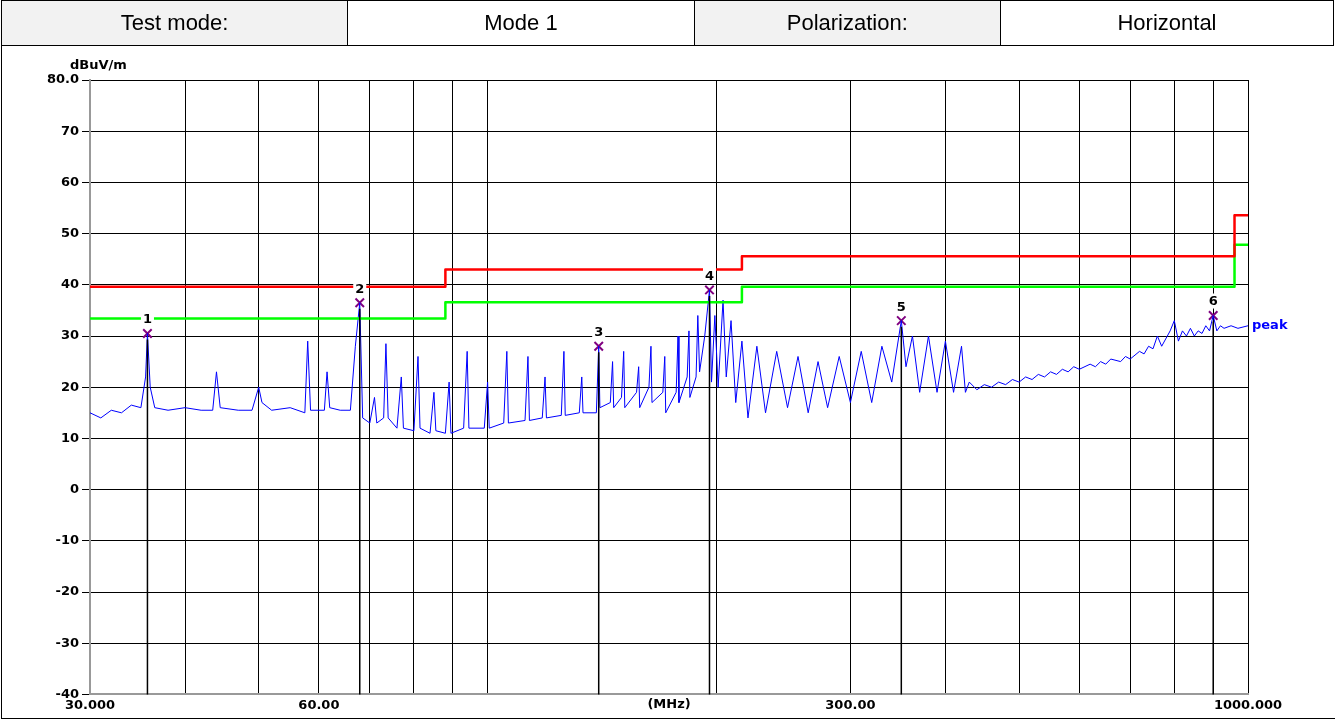  What do you see at coordinates (69, 284) in the screenshot?
I see `y-tick-label: 40` at bounding box center [69, 284].